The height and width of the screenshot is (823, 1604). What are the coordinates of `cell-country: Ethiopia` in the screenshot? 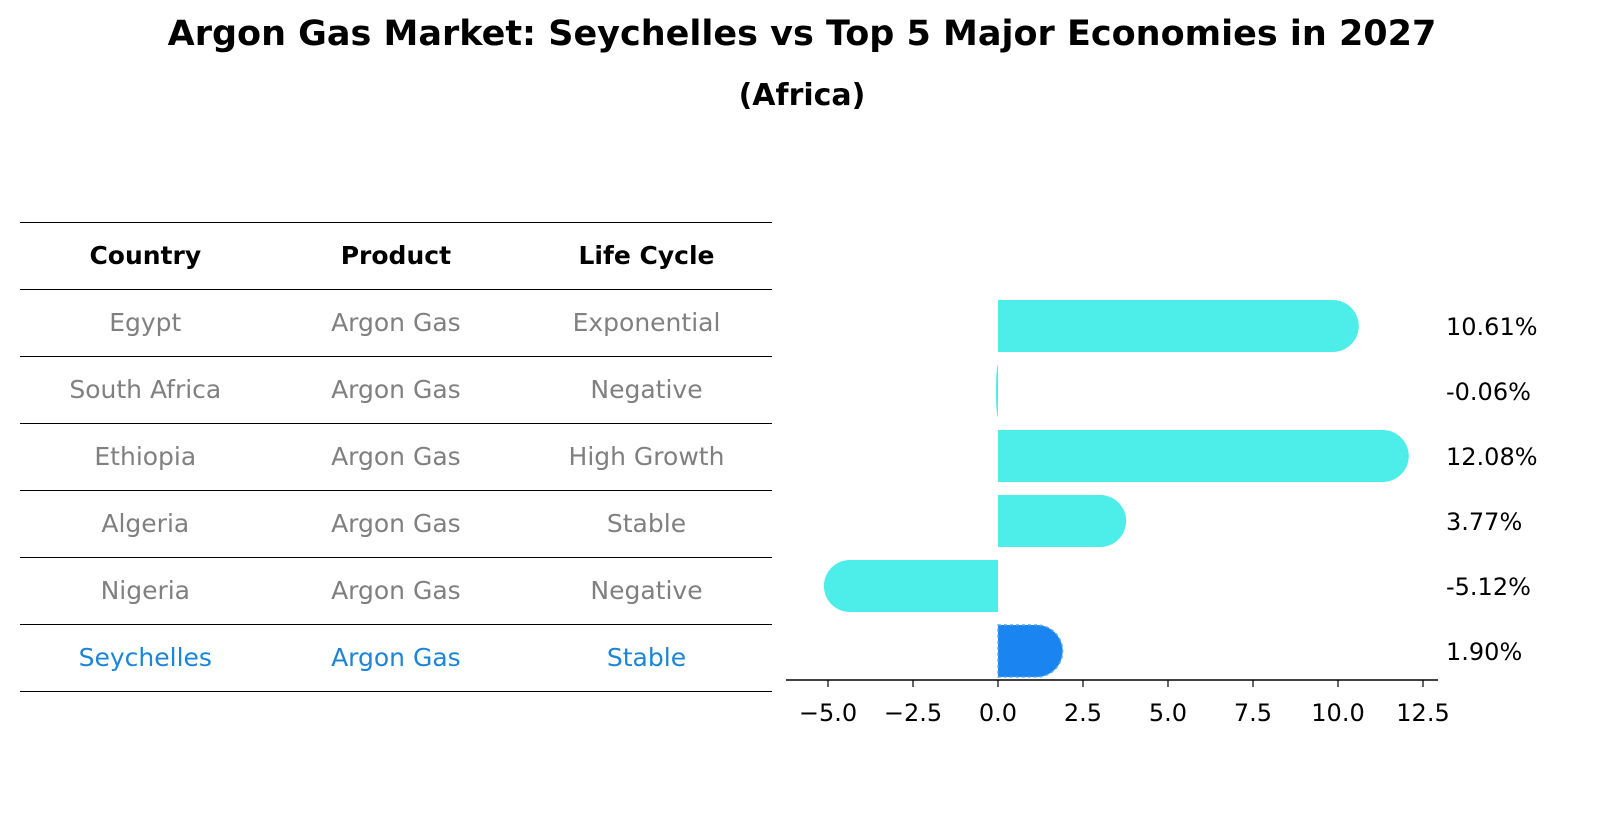 It's located at (145, 456).